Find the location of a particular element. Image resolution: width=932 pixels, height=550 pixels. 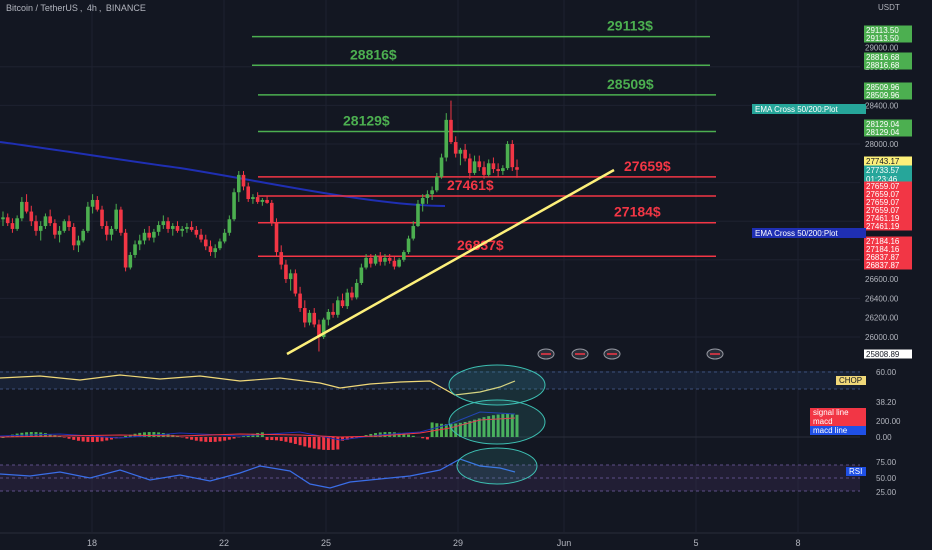

price-tick-label: 26600.00 is located at coordinates (882, 279).